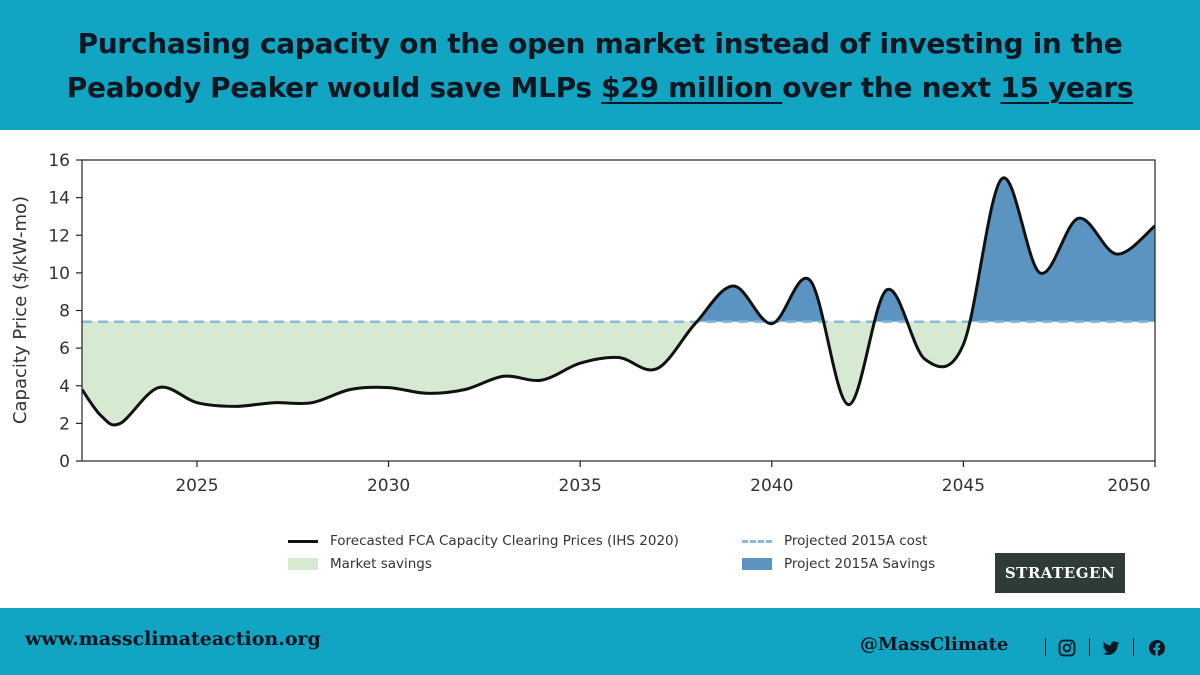  What do you see at coordinates (64, 462) in the screenshot?
I see `y-tick-label: 0` at bounding box center [64, 462].